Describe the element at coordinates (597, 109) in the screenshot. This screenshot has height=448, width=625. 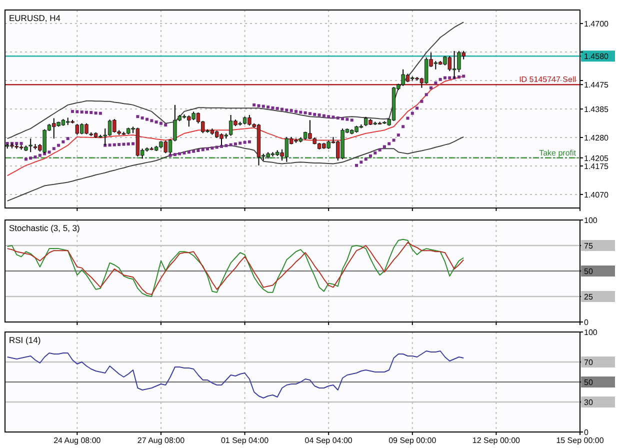
I see `y-tick-label: 1.4385` at that location.